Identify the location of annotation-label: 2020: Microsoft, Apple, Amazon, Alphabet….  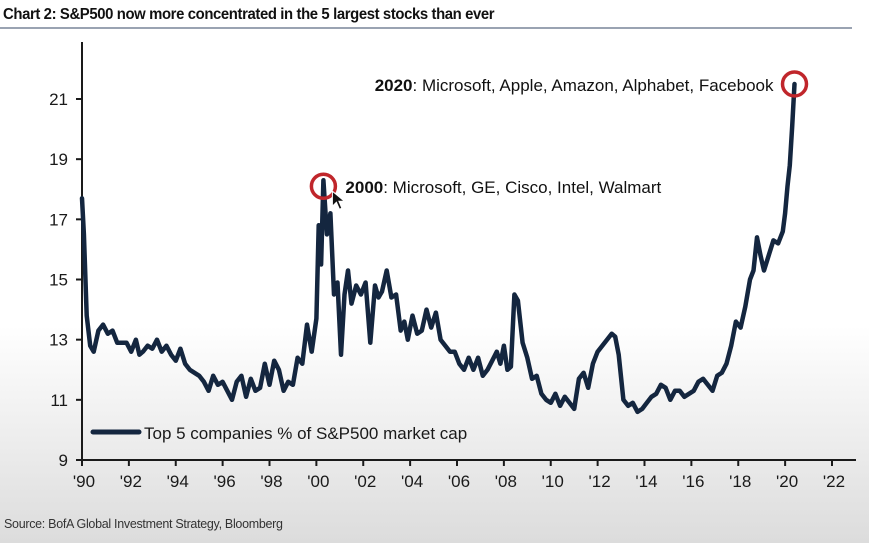
(574, 85).